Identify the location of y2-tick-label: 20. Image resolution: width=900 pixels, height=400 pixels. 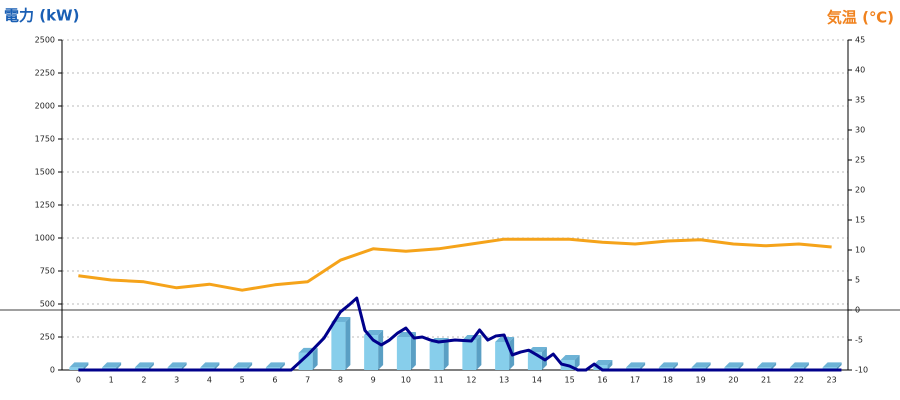
(860, 190).